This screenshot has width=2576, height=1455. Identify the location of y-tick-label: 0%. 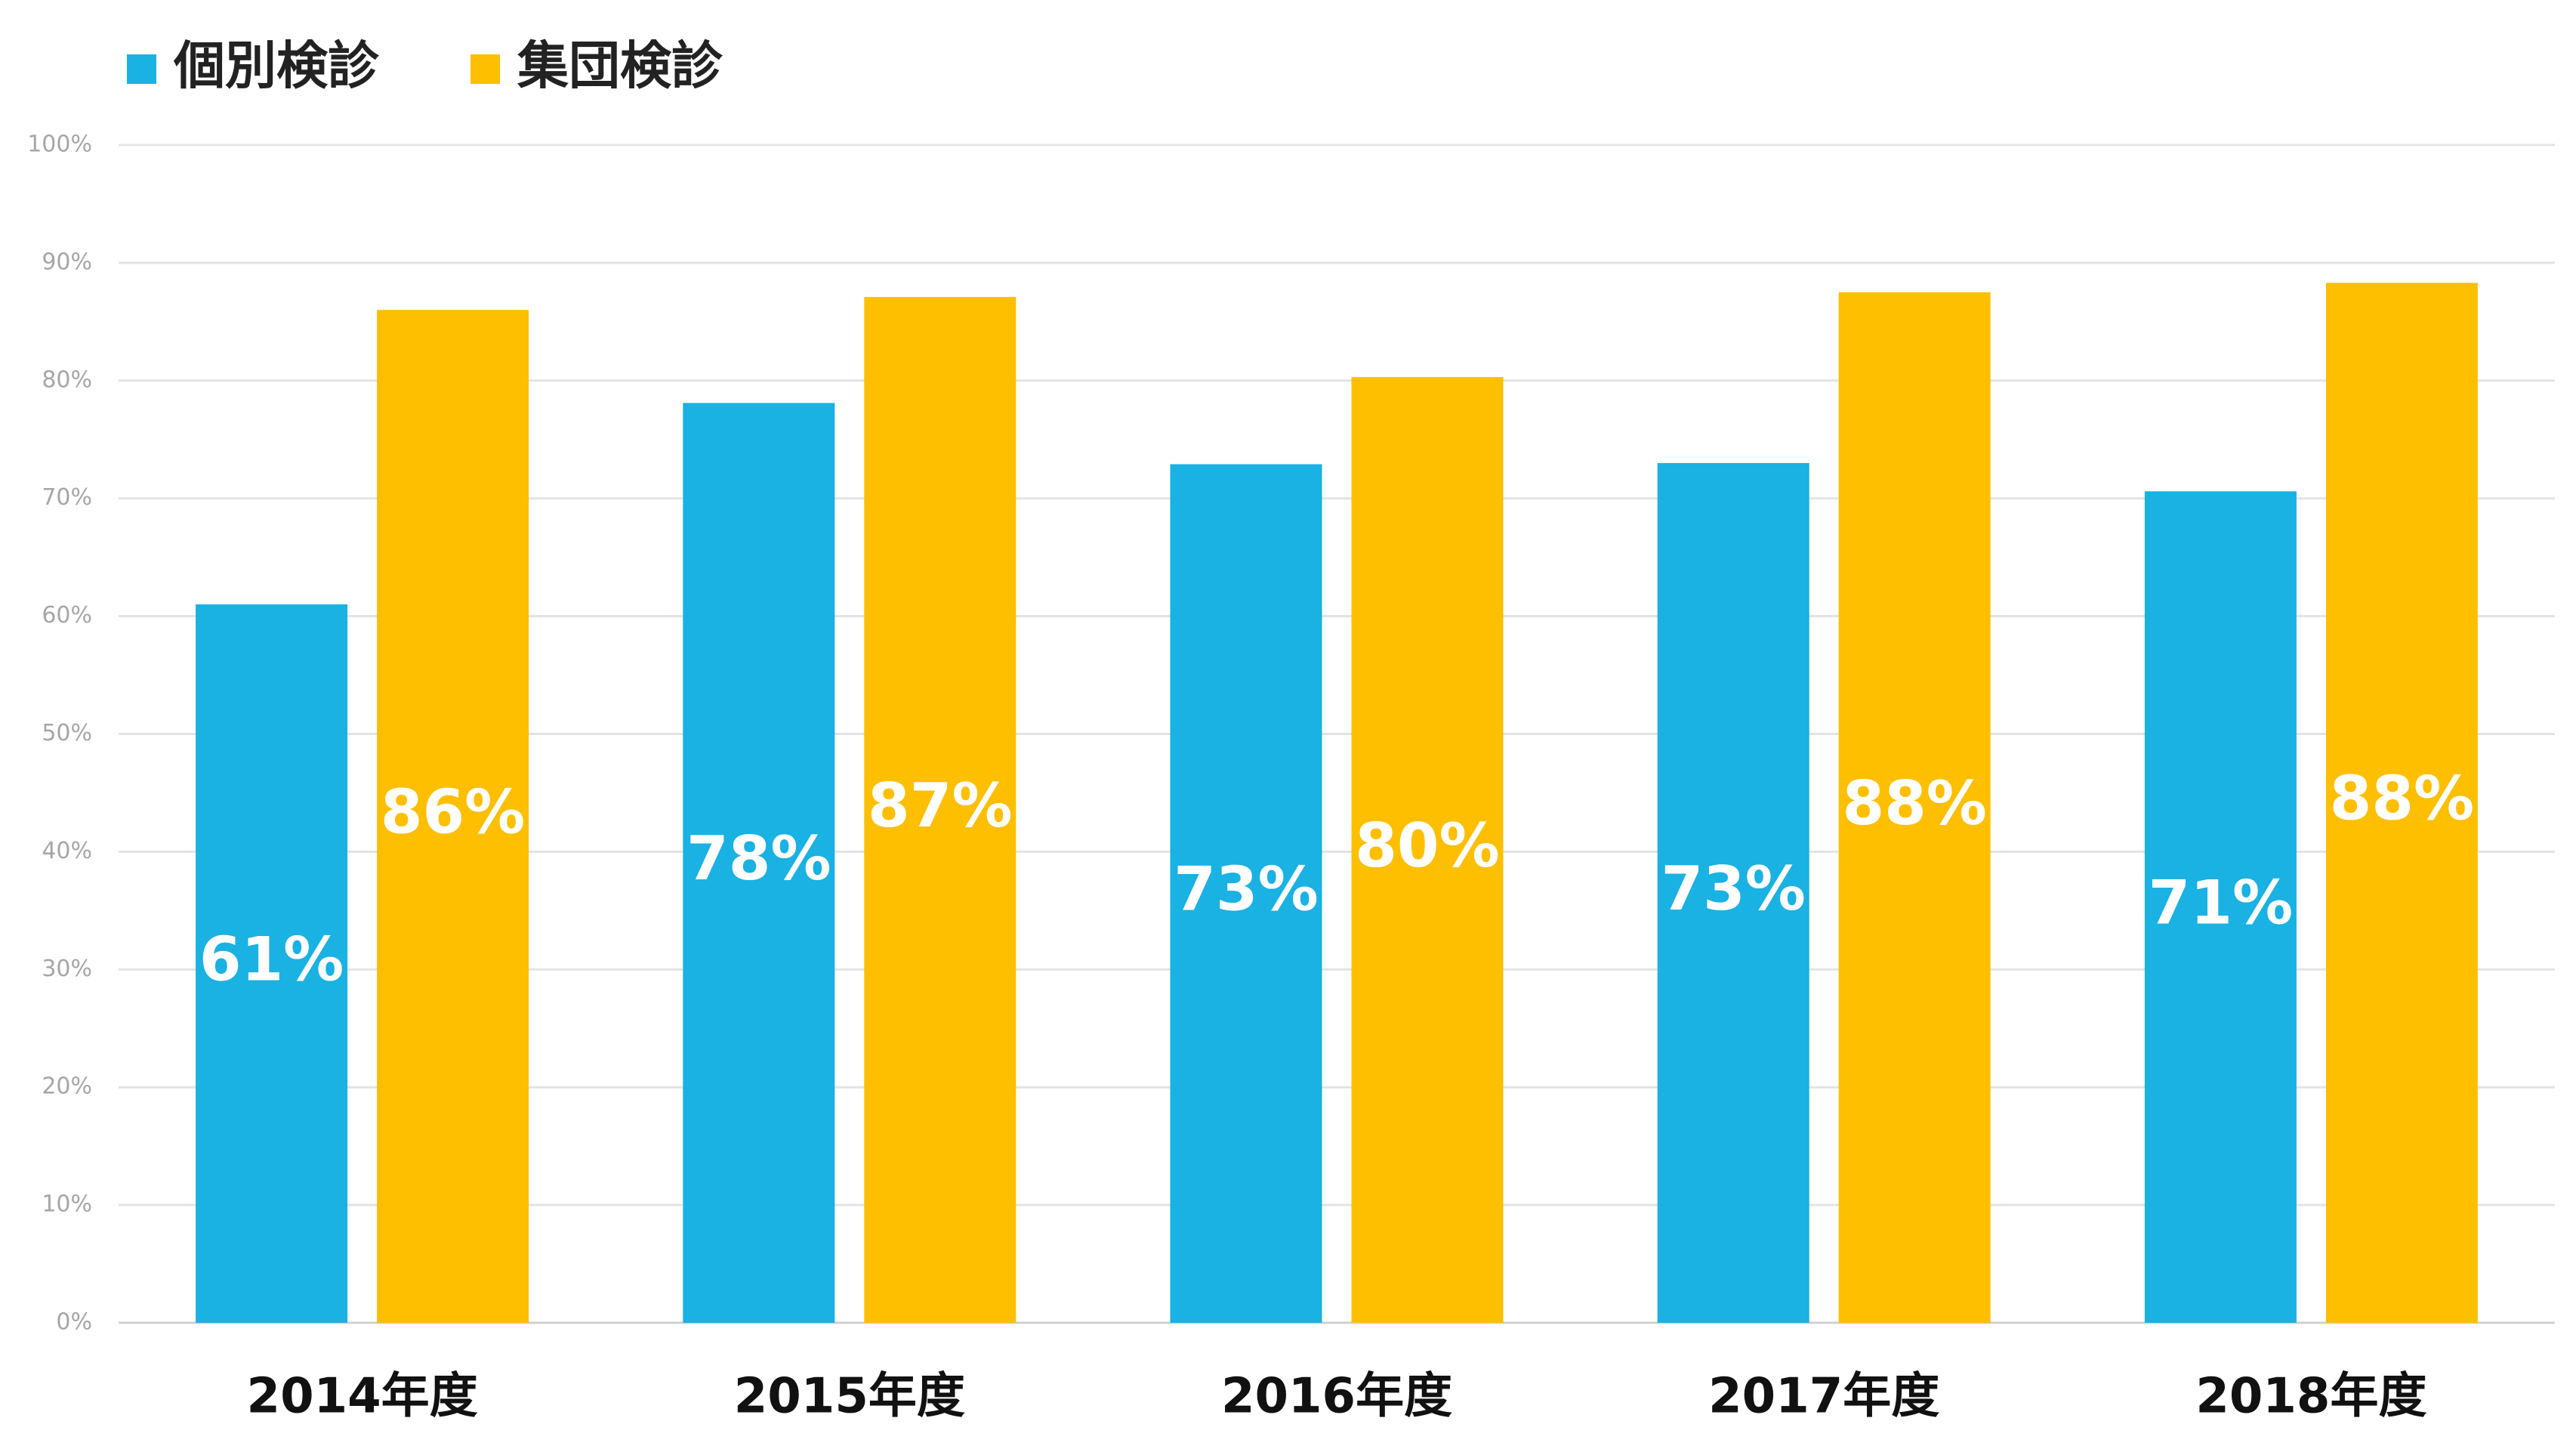
(74, 1322).